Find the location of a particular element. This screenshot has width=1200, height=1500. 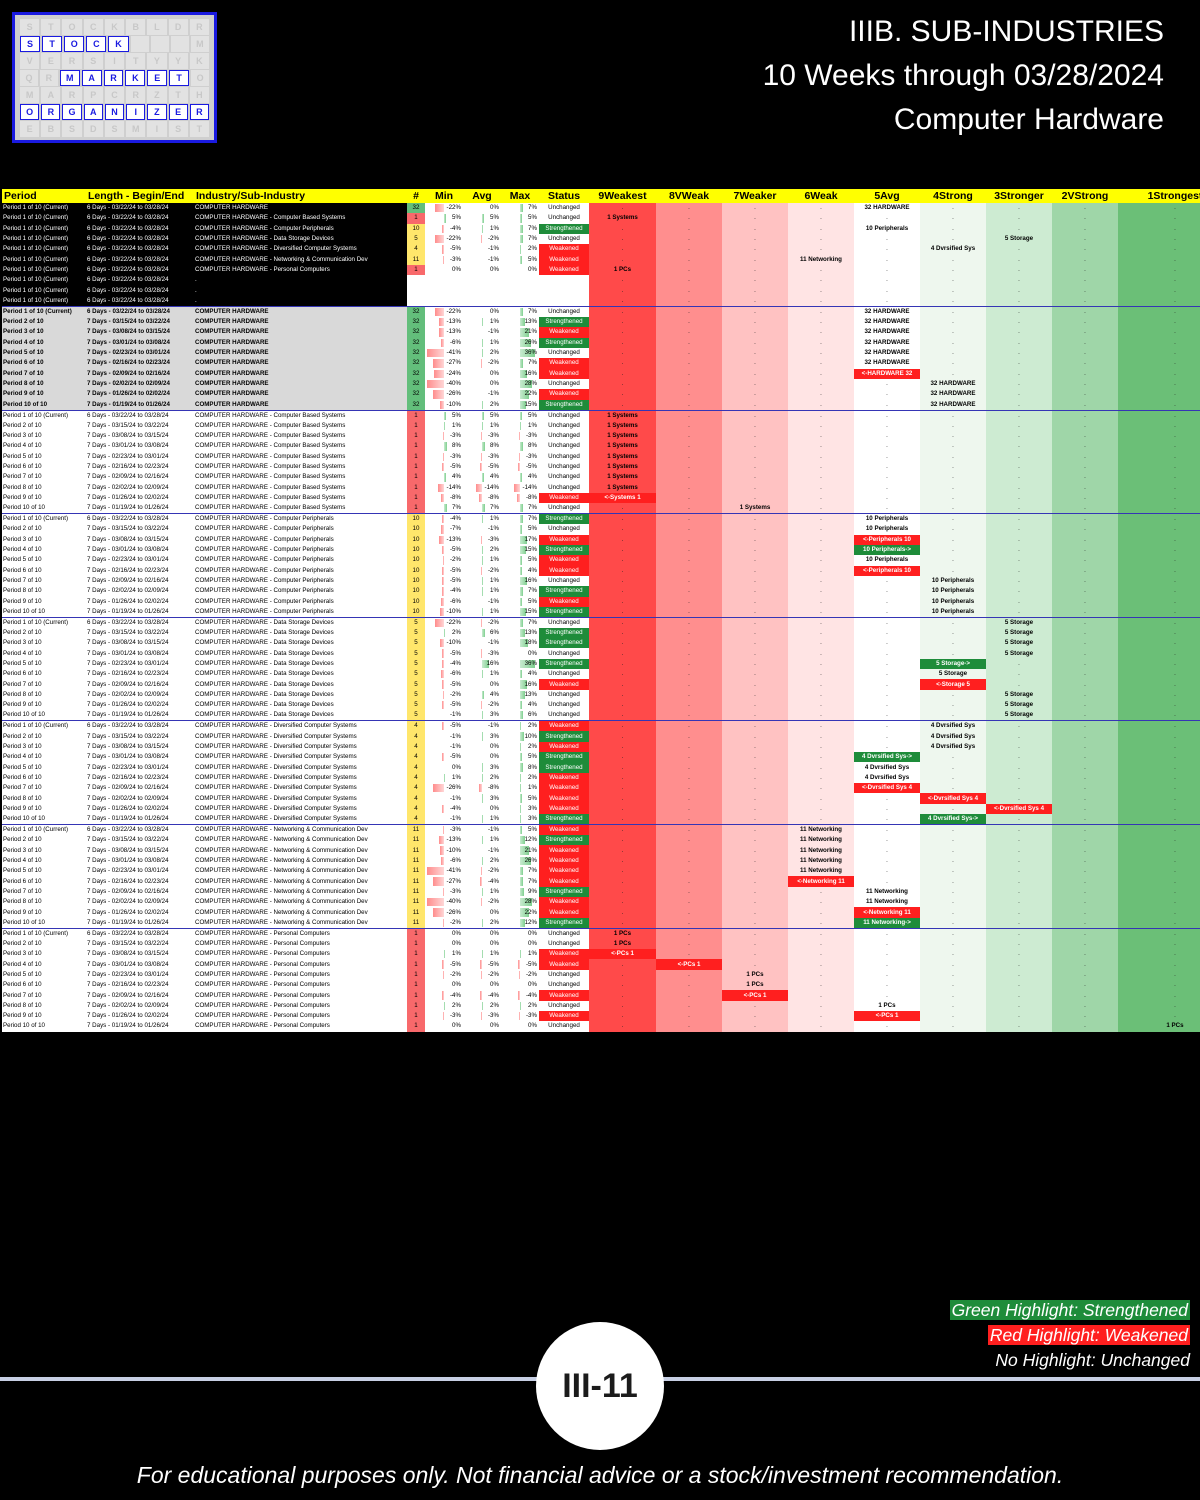

logo-letter-tile is located at coordinates (159, 43).